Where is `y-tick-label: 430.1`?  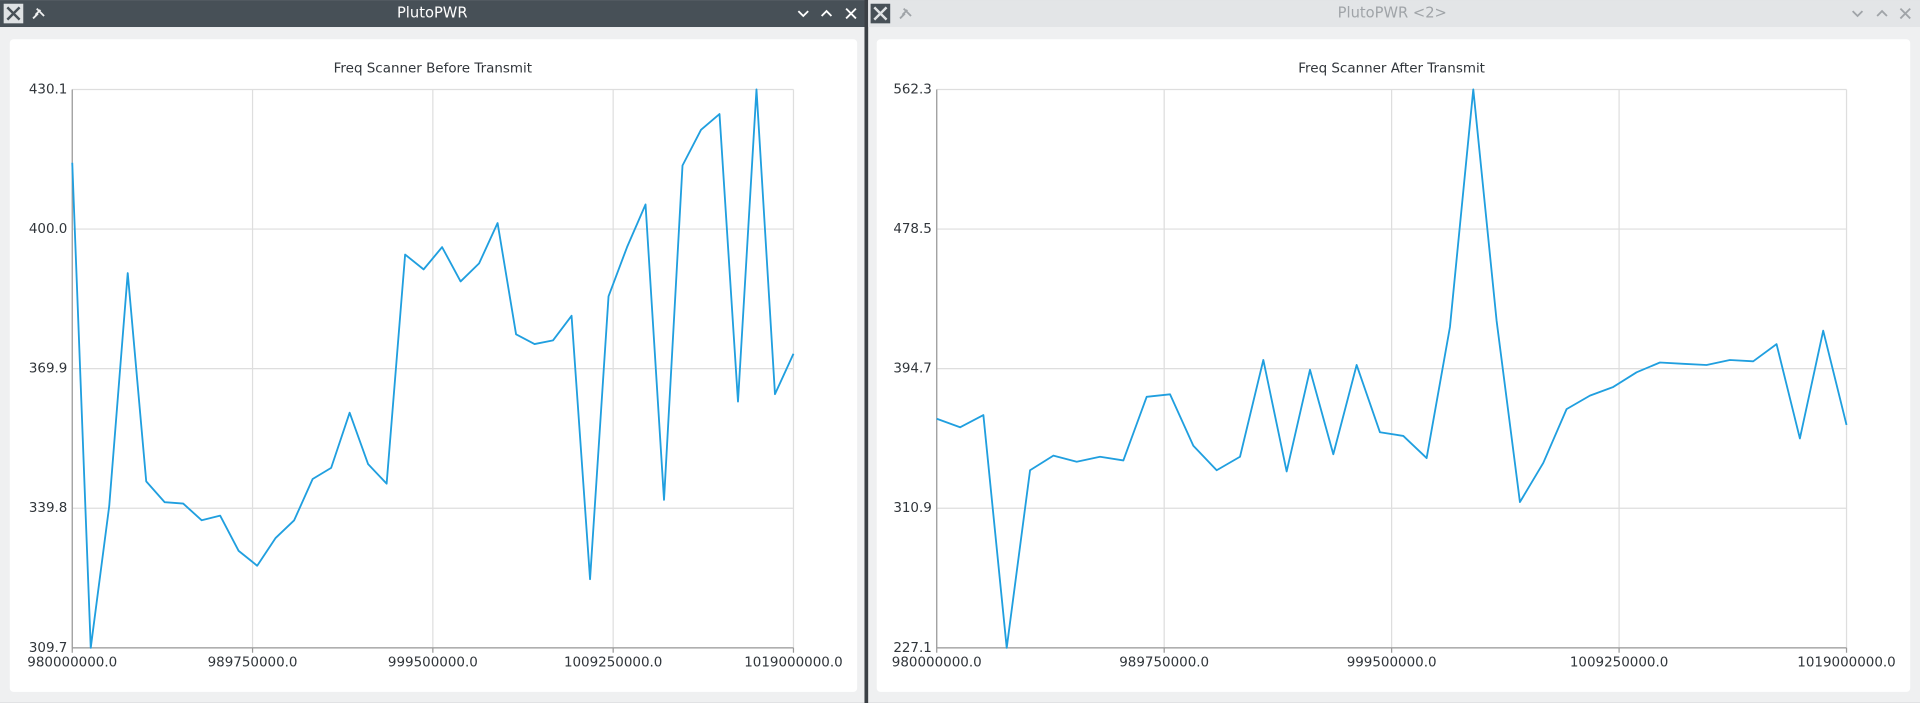 y-tick-label: 430.1 is located at coordinates (48, 89).